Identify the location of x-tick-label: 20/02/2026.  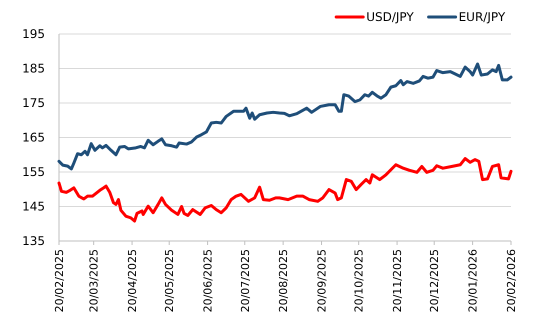
(511, 280).